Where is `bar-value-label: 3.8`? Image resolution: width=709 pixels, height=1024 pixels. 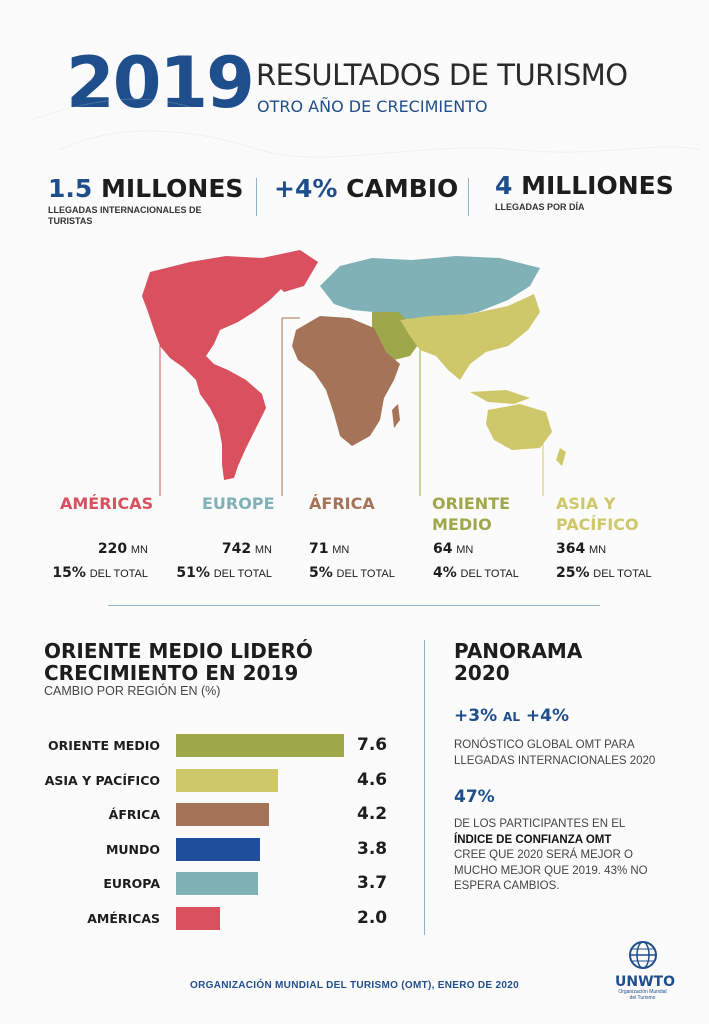 bar-value-label: 3.8 is located at coordinates (372, 848).